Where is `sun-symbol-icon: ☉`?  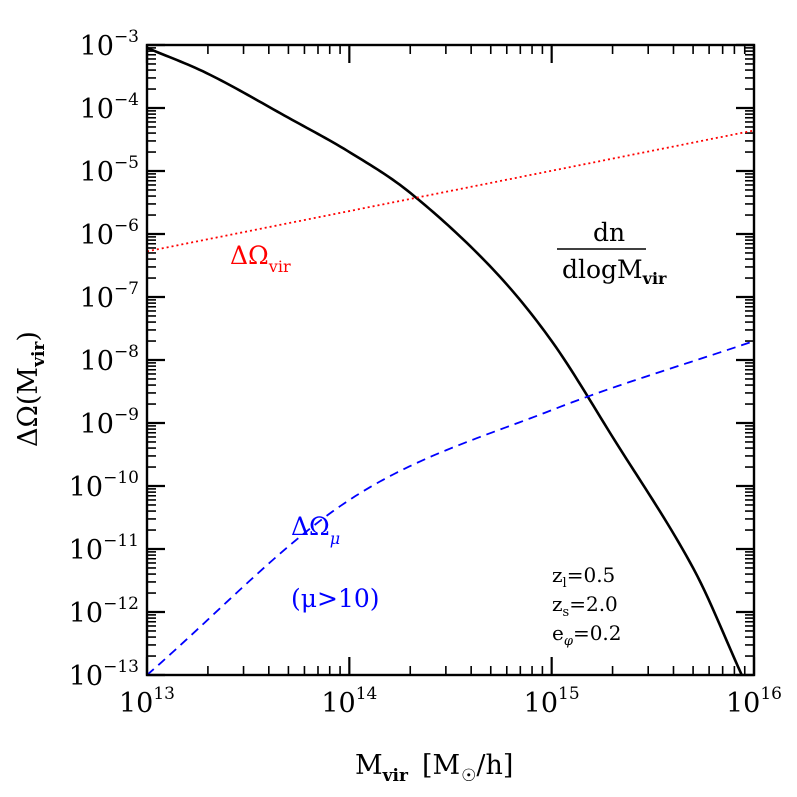
sun-symbol-icon: ☉ is located at coordinates (468, 776).